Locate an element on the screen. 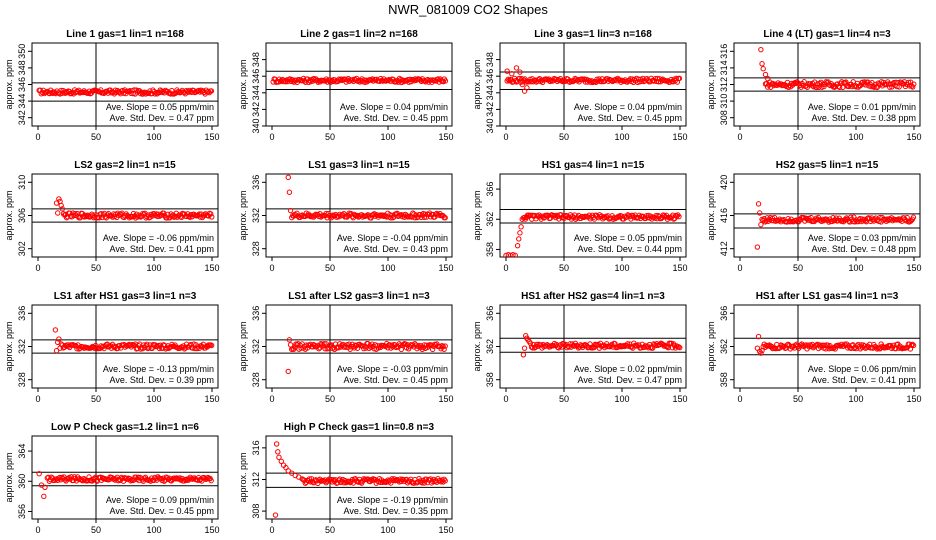 Image resolution: width=936 pixels, height=540 pixels. slope-annotation: Ave. Slope = 0.06 ppm/min is located at coordinates (862, 369).